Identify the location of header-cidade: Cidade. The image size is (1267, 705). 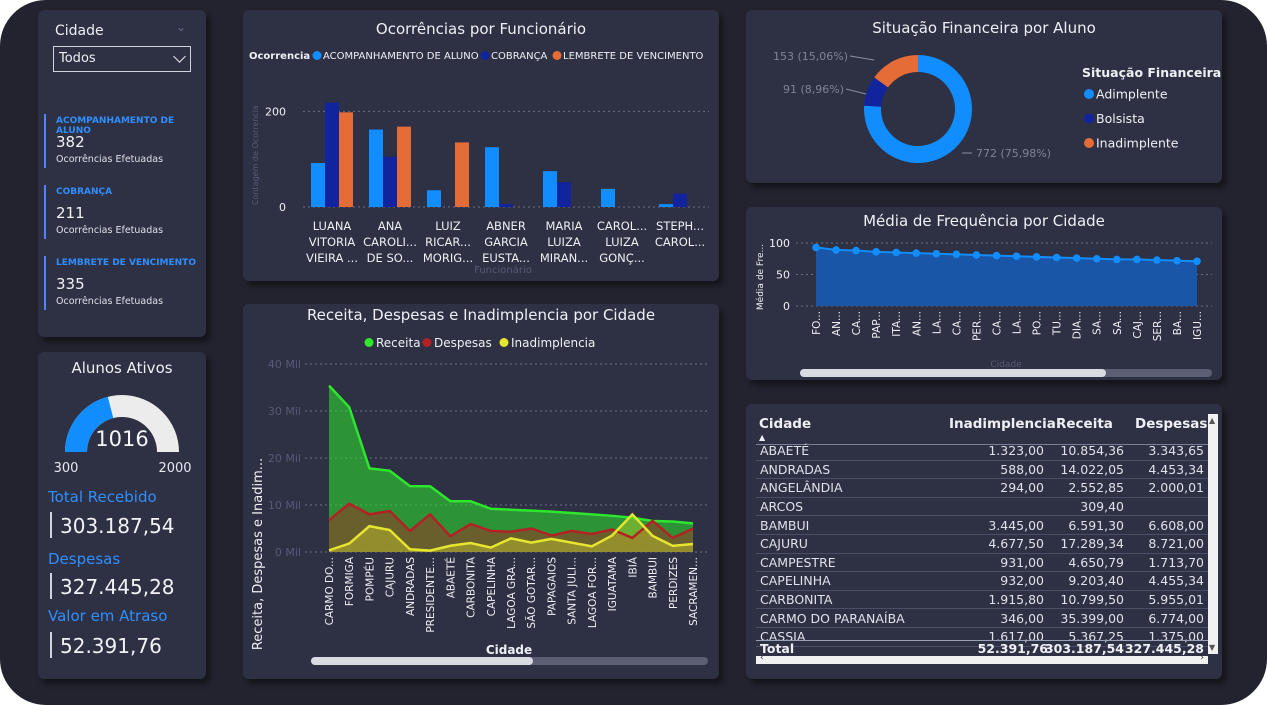
(785, 424).